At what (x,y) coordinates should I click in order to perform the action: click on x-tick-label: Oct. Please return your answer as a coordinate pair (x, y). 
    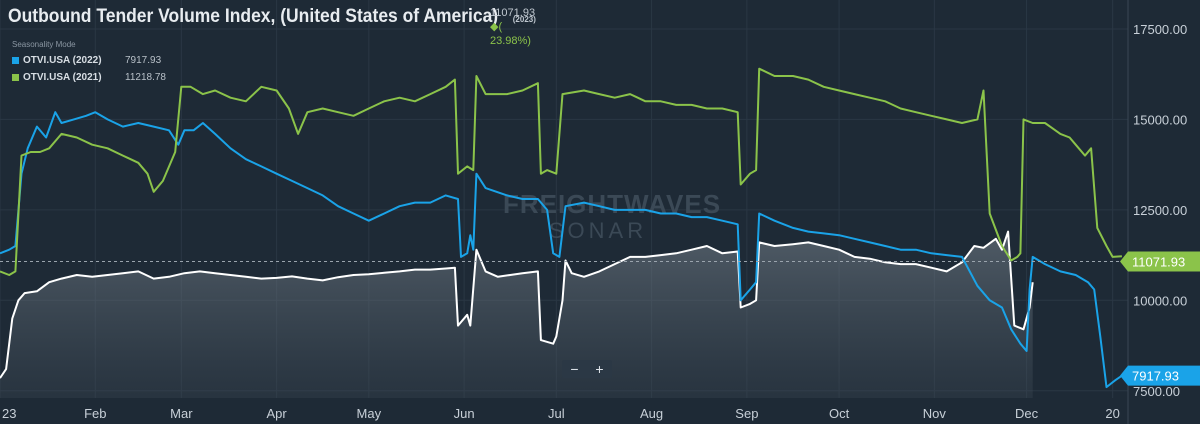
    Looking at the image, I should click on (839, 413).